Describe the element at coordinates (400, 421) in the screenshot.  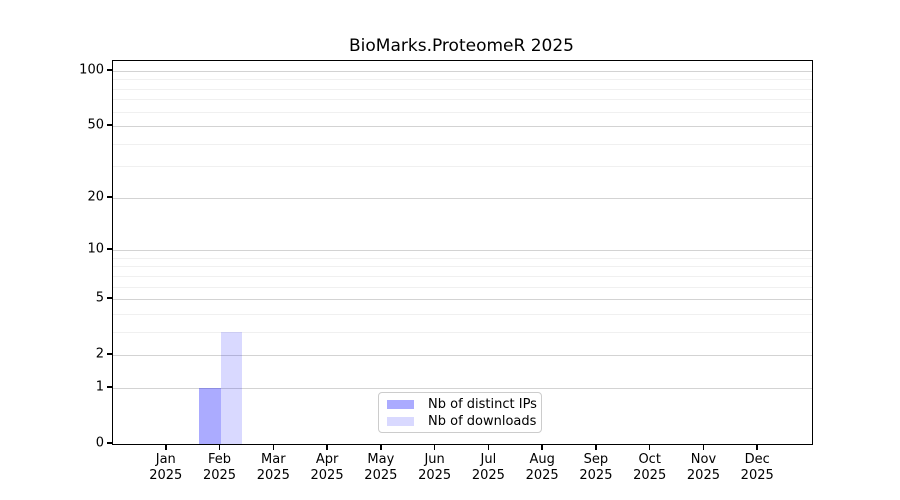
I see `legend-swatch-downloads` at that location.